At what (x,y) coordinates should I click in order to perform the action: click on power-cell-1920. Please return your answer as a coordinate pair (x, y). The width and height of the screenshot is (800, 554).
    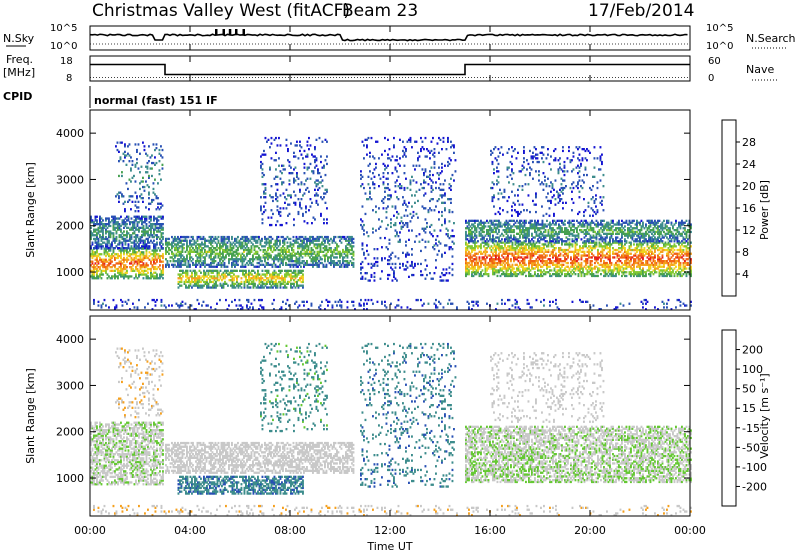
    Looking at the image, I should click on (122, 176).